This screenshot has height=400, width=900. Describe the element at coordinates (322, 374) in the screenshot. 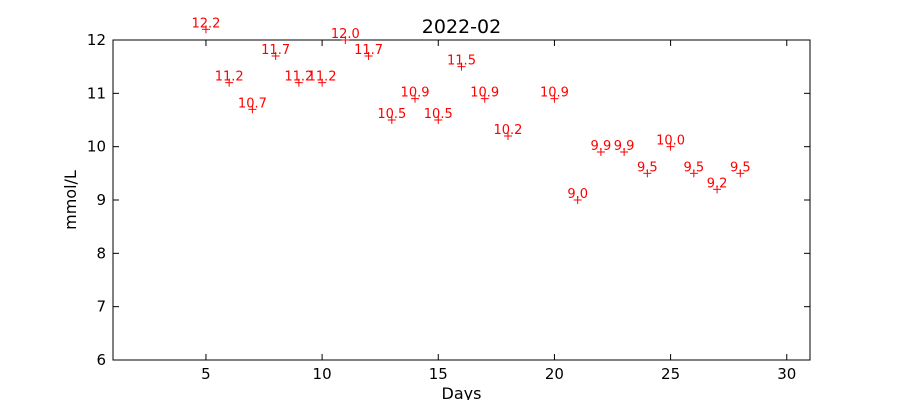

I see `x-tick-label: 10` at that location.